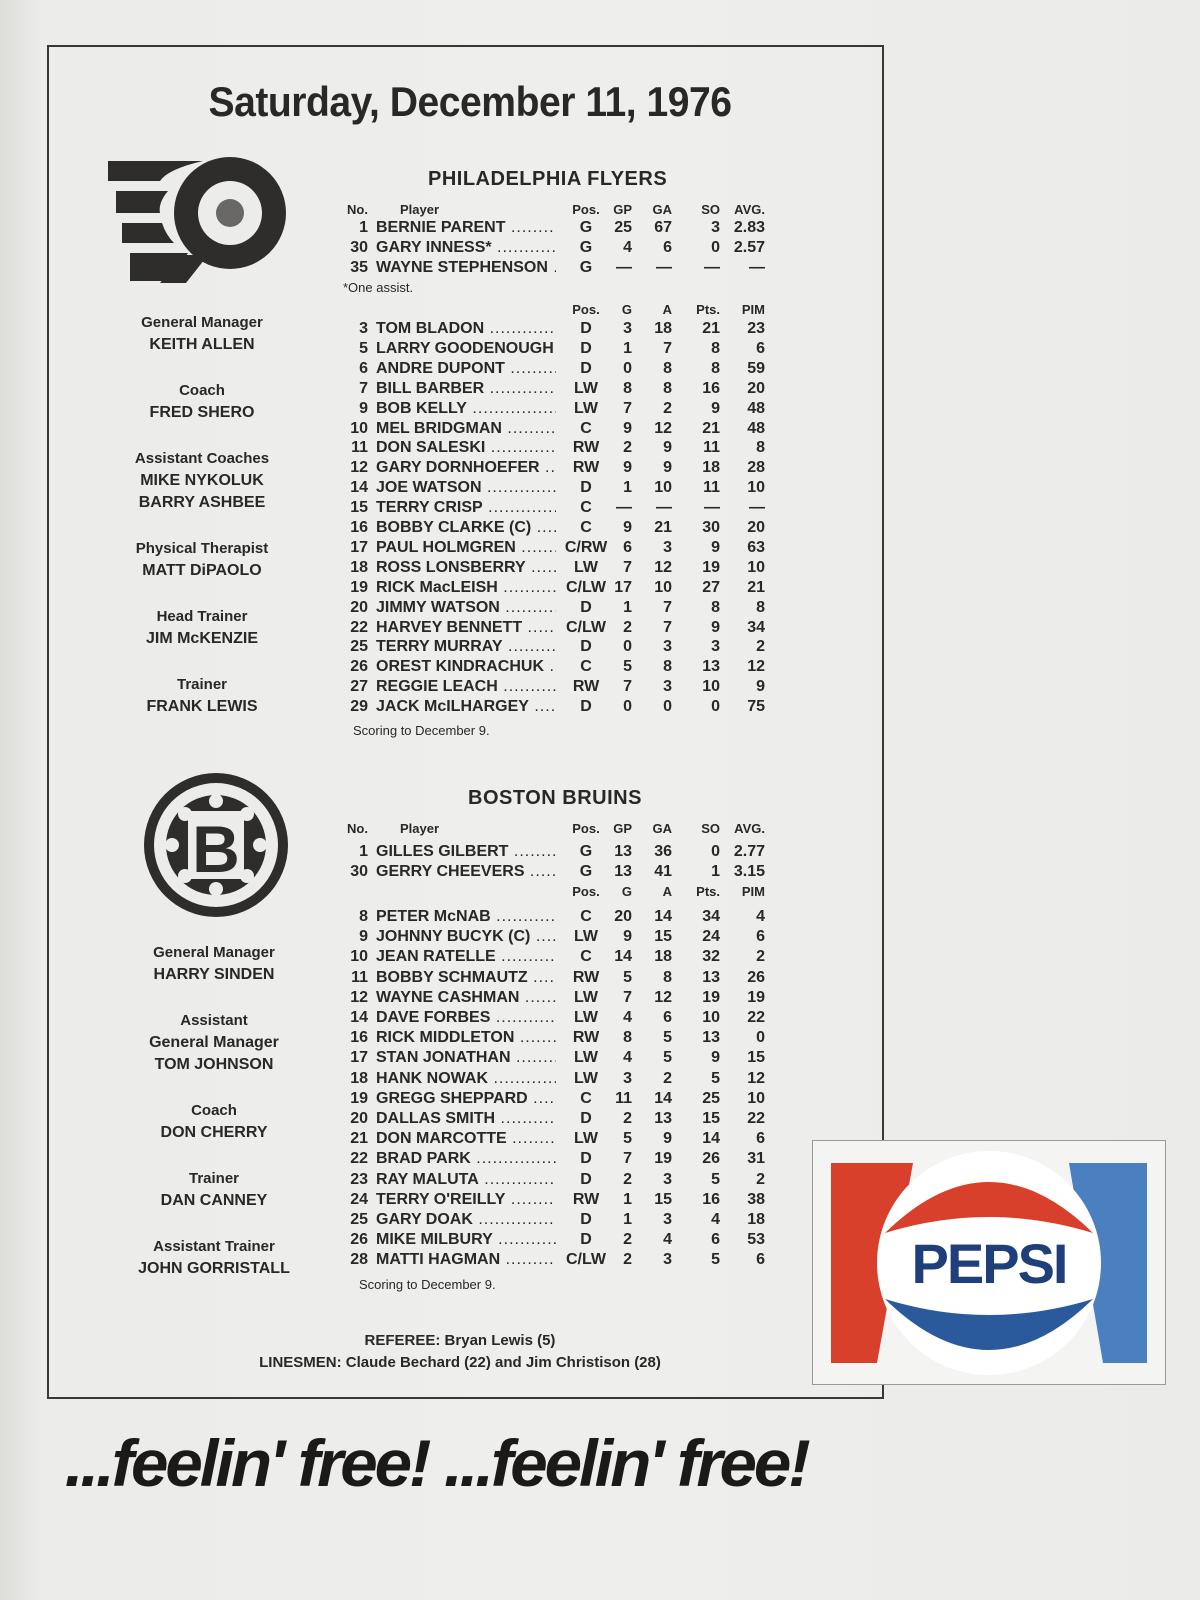 Image resolution: width=1200 pixels, height=1600 pixels. I want to click on stat-cell: 6, so click(627, 547).